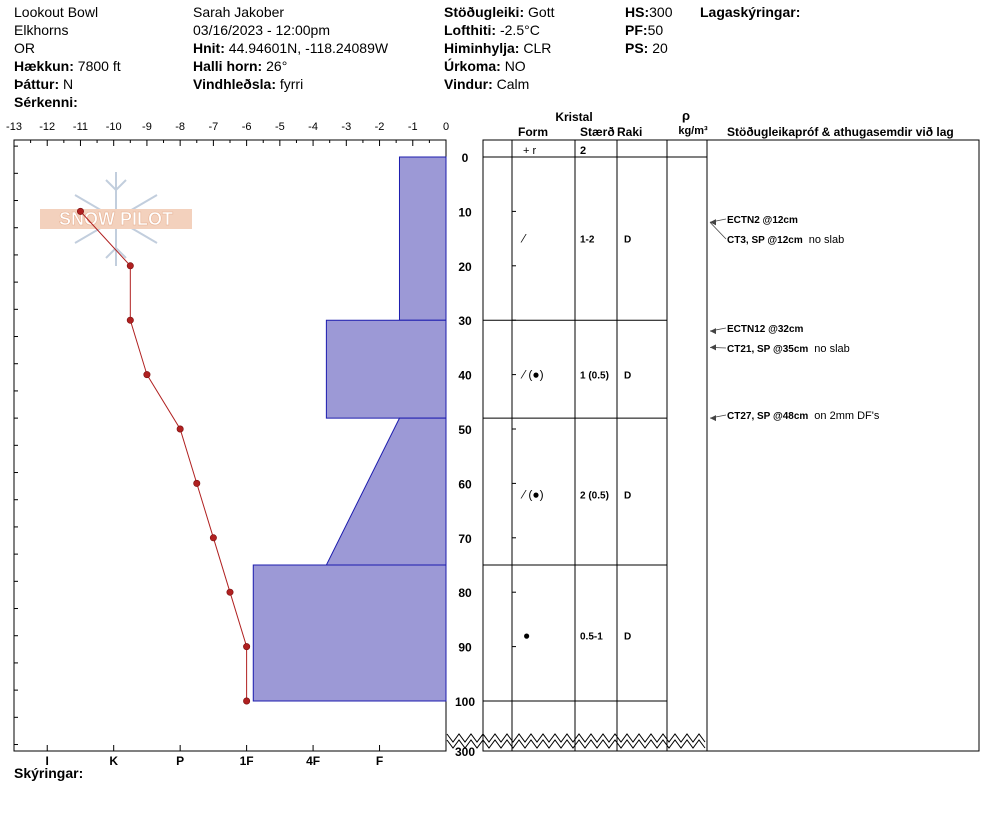 This screenshot has width=994, height=840. What do you see at coordinates (465, 430) in the screenshot?
I see `depth-label: 50` at bounding box center [465, 430].